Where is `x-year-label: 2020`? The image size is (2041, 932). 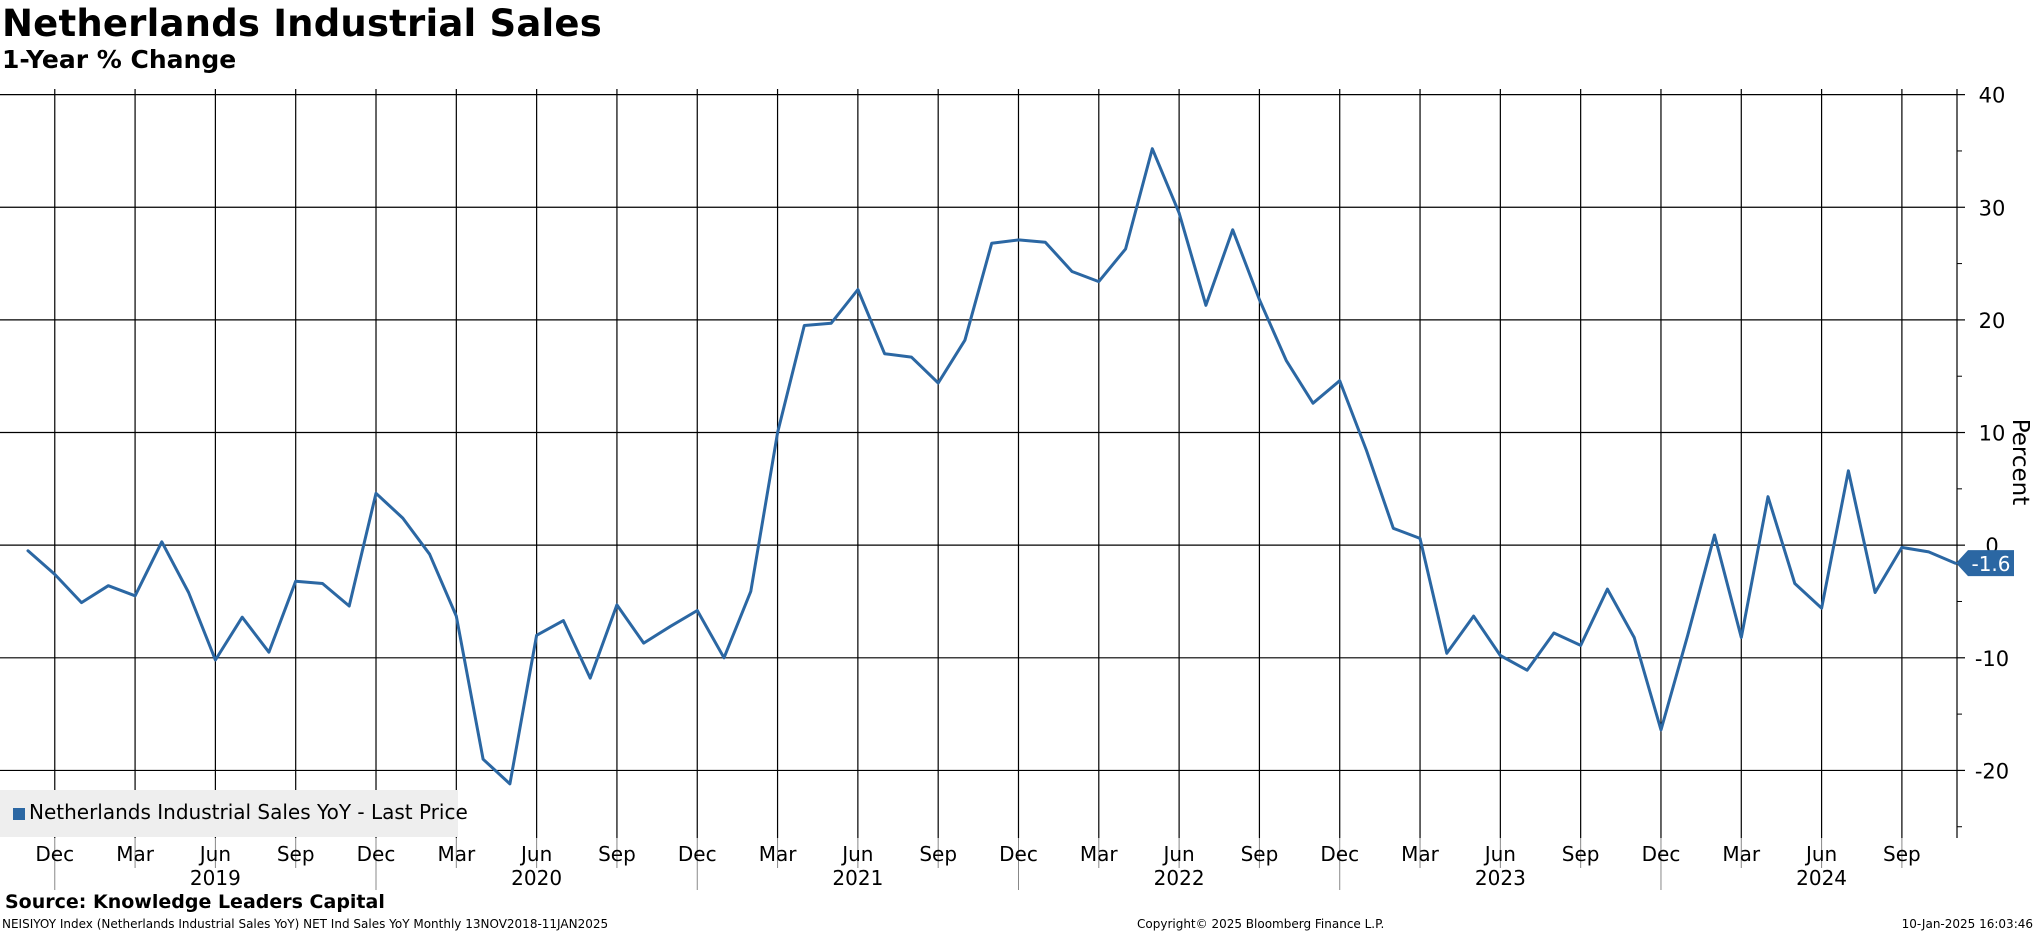 x-year-label: 2020 is located at coordinates (536, 878).